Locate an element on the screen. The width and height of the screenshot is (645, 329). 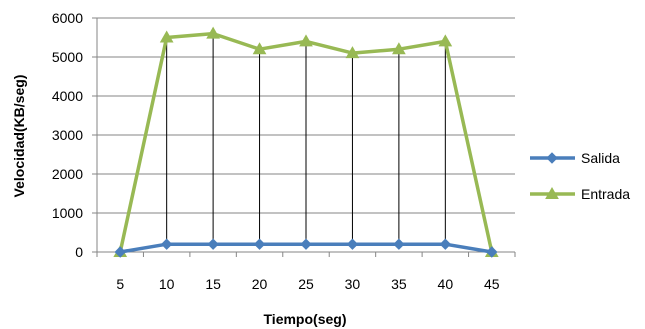
x-tick-label: 30 is located at coordinates (353, 284).